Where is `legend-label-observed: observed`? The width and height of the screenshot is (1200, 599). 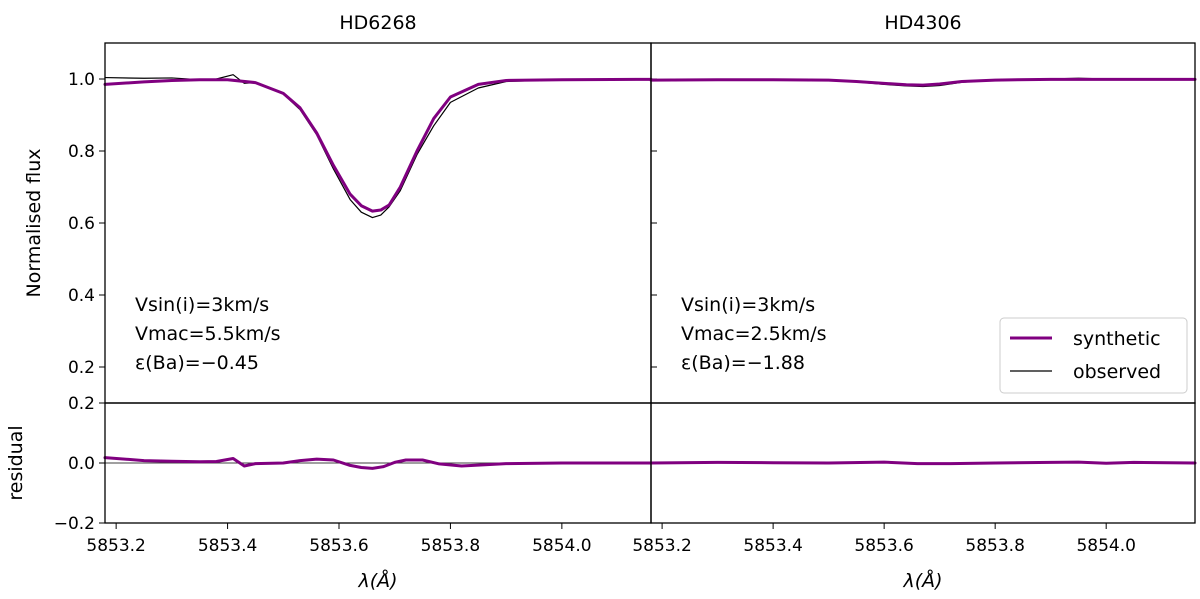 legend-label-observed: observed is located at coordinates (1117, 372).